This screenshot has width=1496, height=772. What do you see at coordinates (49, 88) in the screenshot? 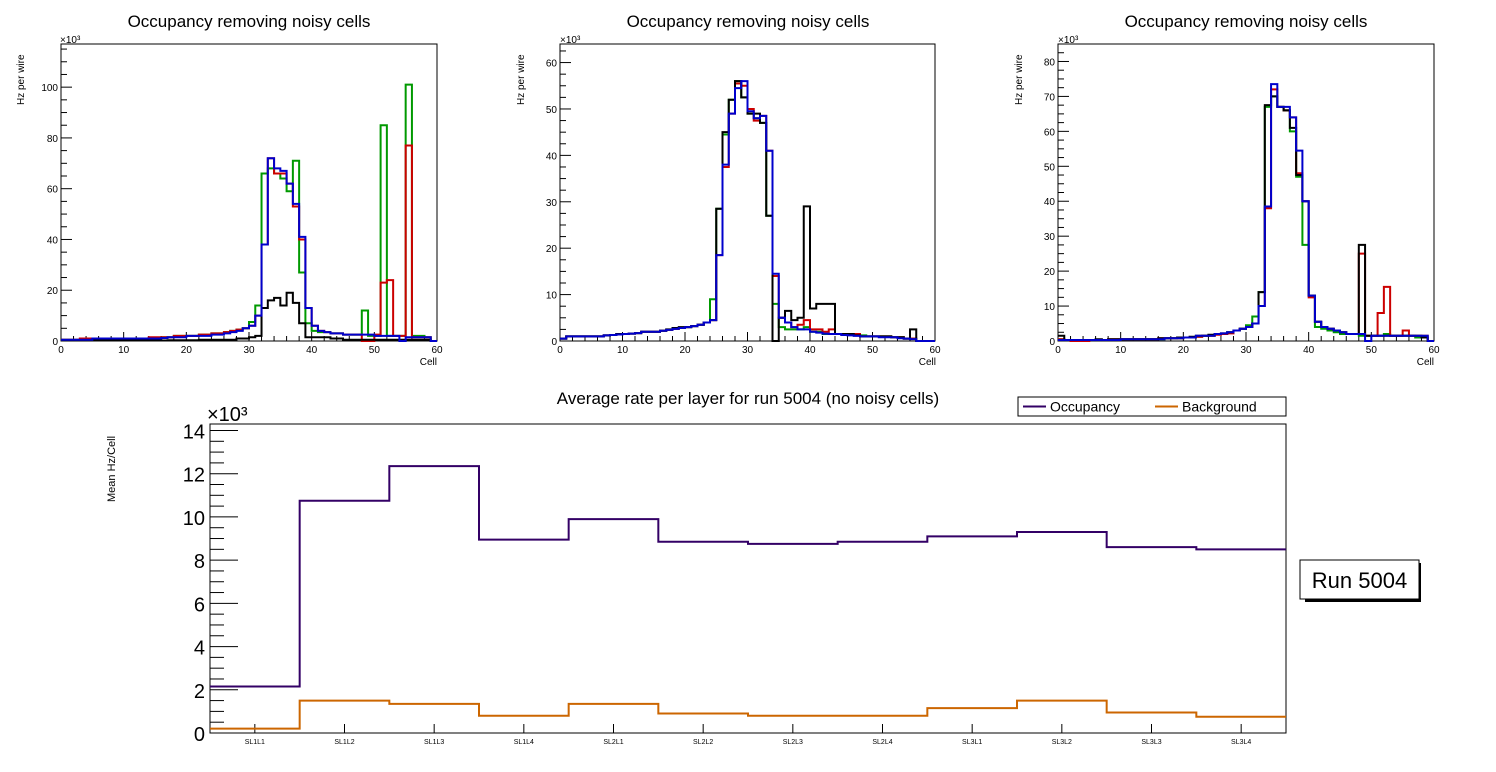
I see `y-tick-label: 100` at bounding box center [49, 88].